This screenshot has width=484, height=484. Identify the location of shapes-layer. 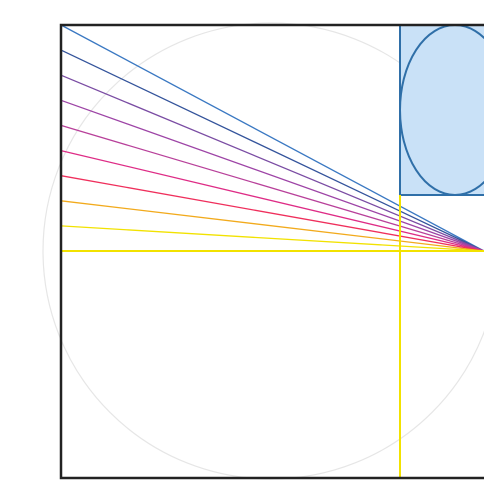
(441, 110).